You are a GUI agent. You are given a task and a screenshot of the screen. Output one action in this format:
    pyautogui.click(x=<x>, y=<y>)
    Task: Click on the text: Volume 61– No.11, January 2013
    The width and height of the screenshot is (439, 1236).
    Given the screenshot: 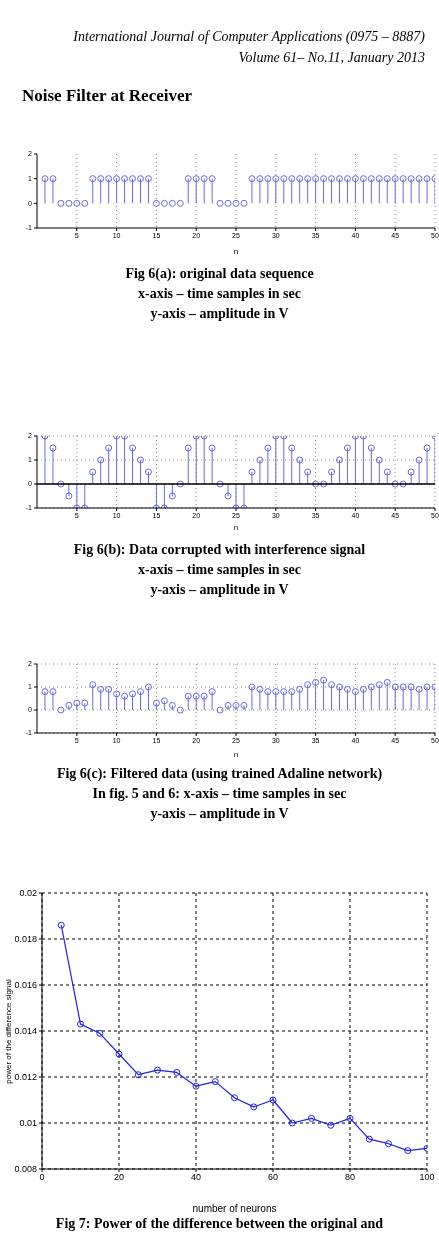 What is the action you would take?
    pyautogui.click(x=331, y=58)
    